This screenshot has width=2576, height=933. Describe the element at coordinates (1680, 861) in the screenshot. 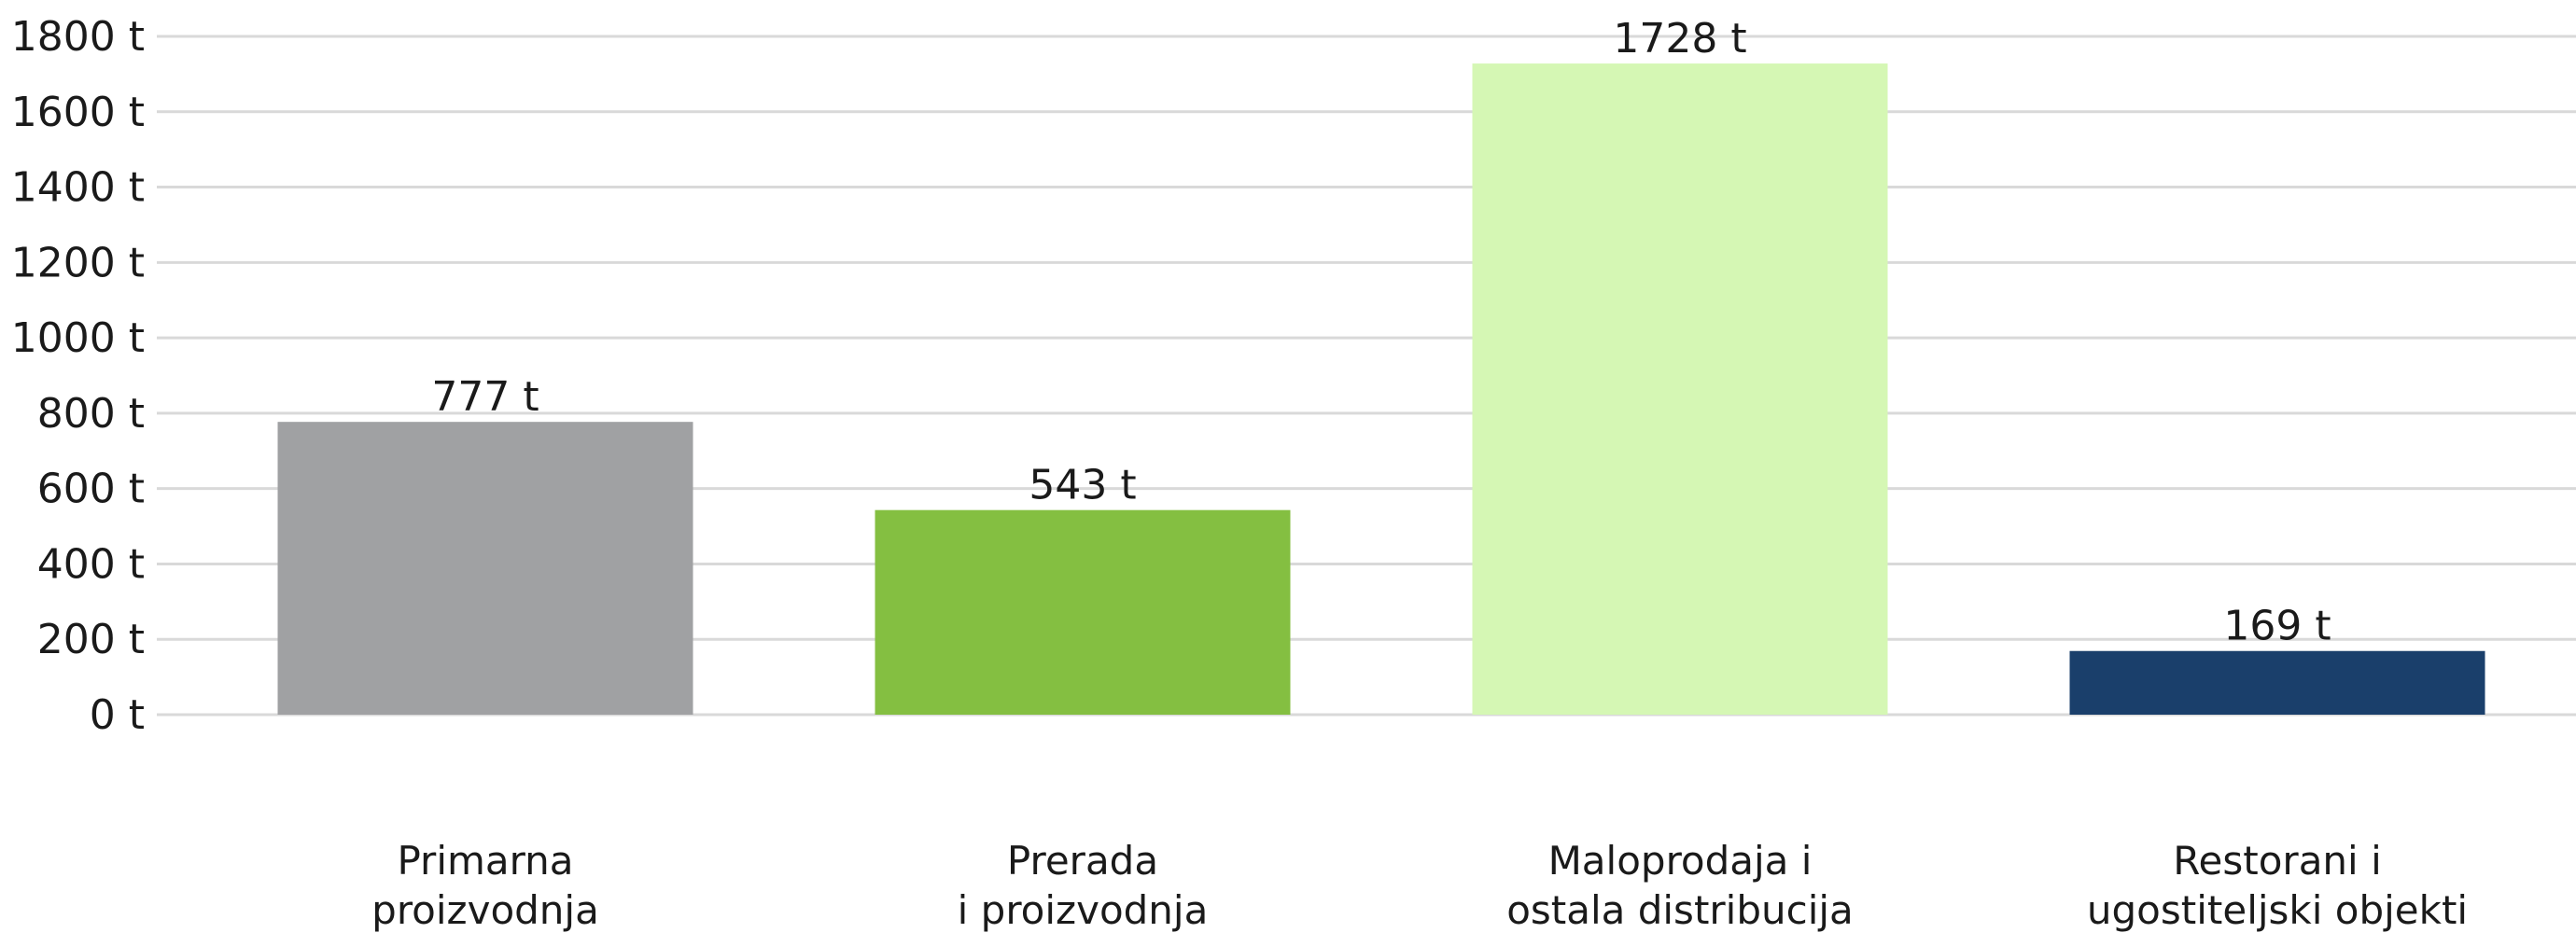

I see `x-category-label: Maloprodaja i` at that location.